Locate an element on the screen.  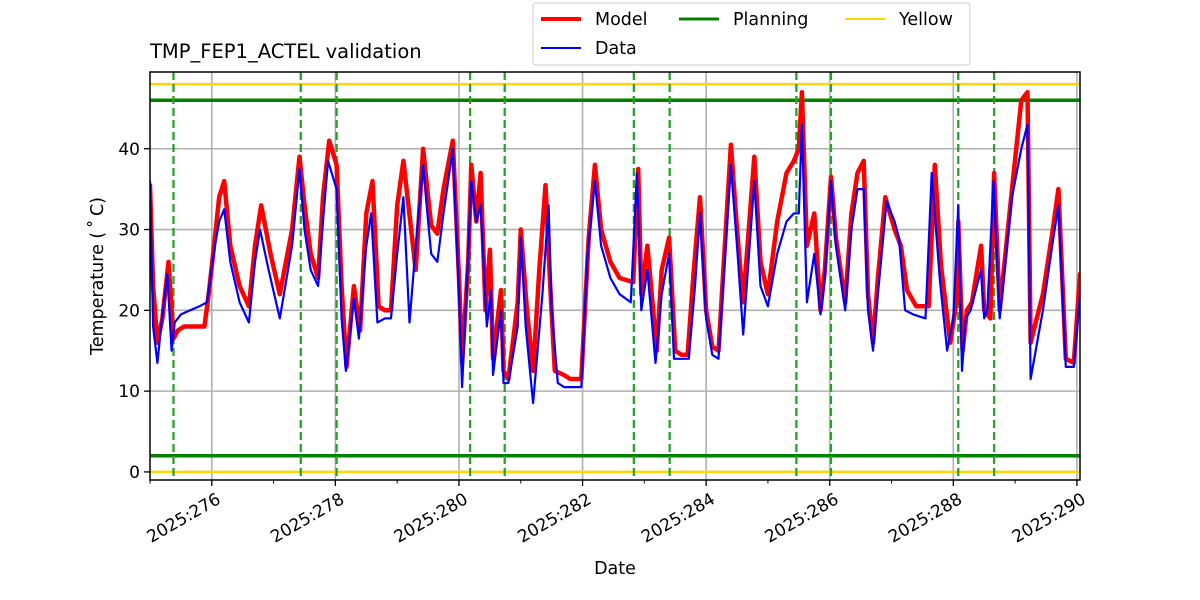
x-tick-label: 2025:280 is located at coordinates (431, 518).